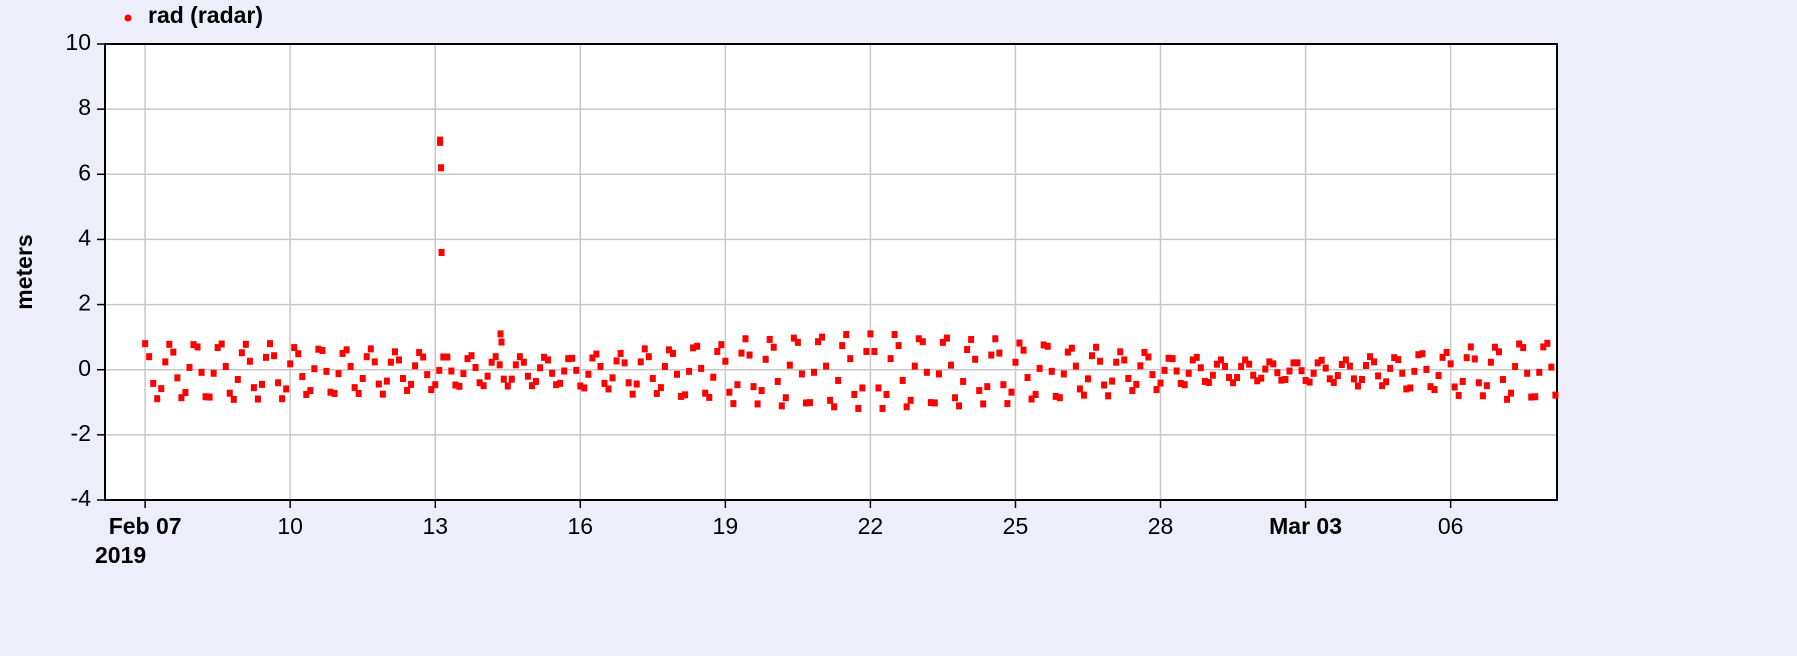 The width and height of the screenshot is (1797, 656). What do you see at coordinates (78, 42) in the screenshot?
I see `y-tick-label: 10` at bounding box center [78, 42].